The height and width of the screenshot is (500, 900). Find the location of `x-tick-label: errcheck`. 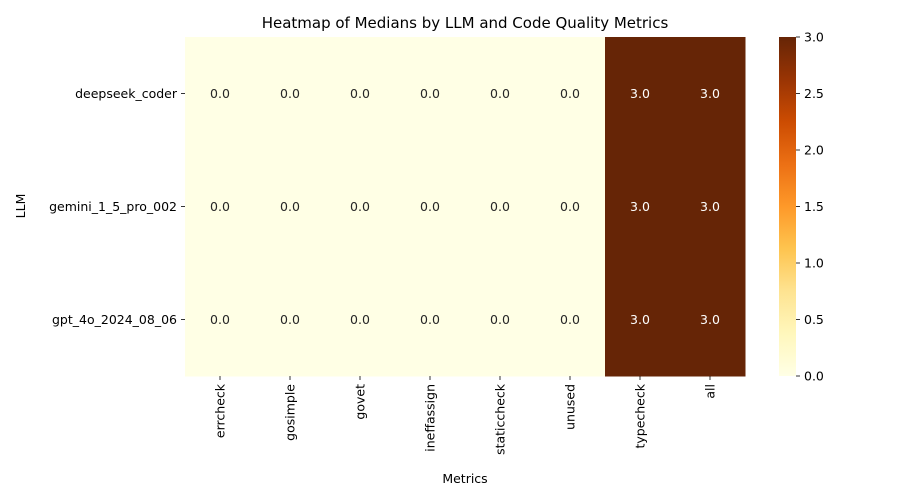

x-tick-label: errcheck is located at coordinates (220, 410).